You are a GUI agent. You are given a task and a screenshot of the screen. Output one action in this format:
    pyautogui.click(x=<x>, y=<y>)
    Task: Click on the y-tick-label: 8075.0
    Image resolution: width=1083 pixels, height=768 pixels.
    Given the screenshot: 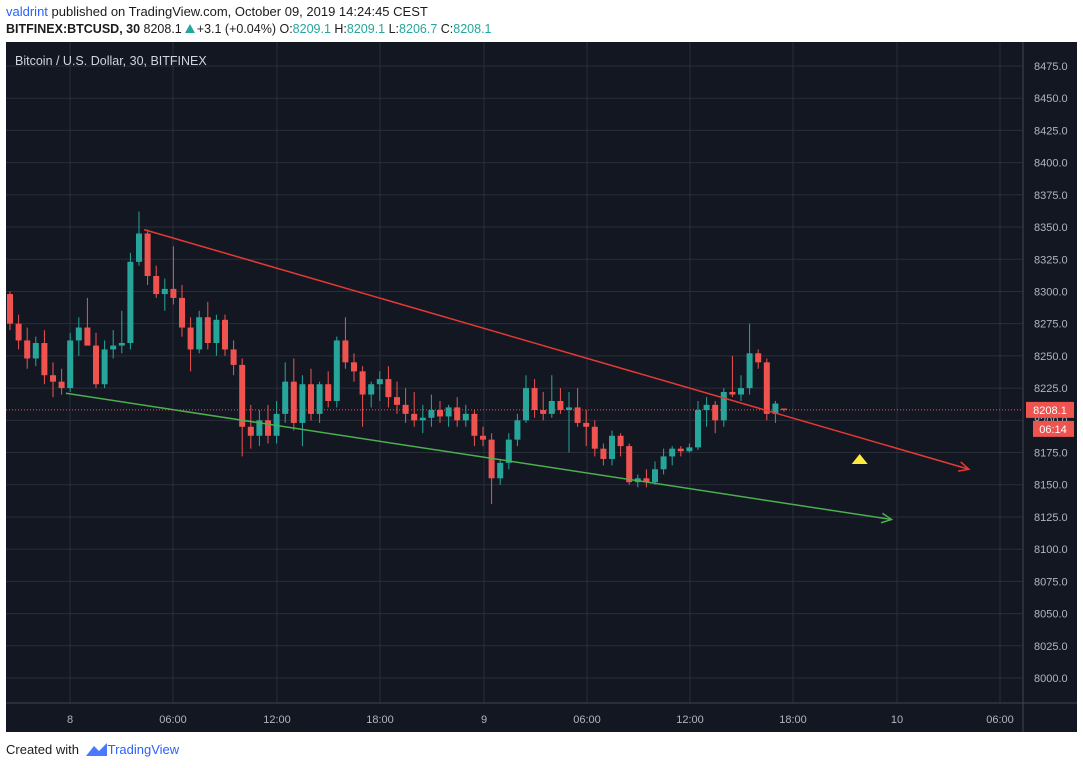 What is the action you would take?
    pyautogui.click(x=1051, y=582)
    